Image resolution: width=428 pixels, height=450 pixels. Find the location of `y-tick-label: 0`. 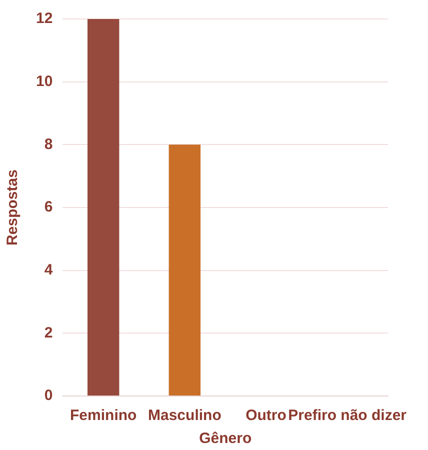

y-tick-label: 0 is located at coordinates (48, 395).